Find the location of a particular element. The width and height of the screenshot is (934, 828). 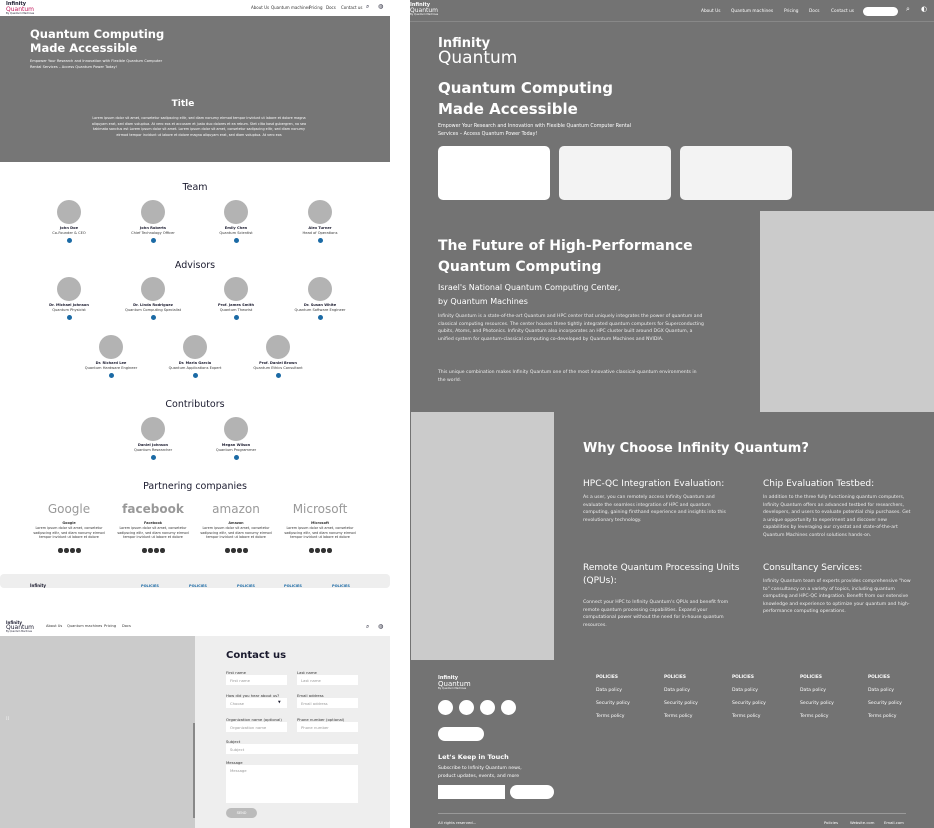

footer-logo-line2: Quantum is located at coordinates (454, 684).